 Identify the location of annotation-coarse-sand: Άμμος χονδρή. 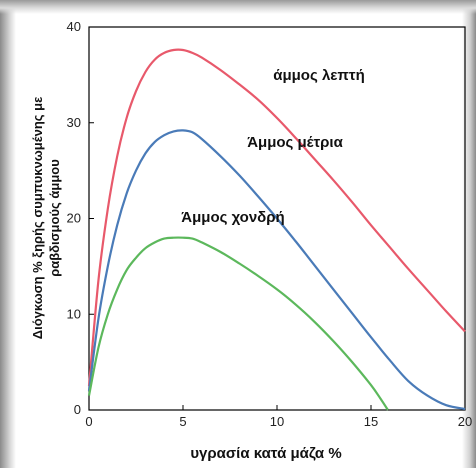
(232, 217).